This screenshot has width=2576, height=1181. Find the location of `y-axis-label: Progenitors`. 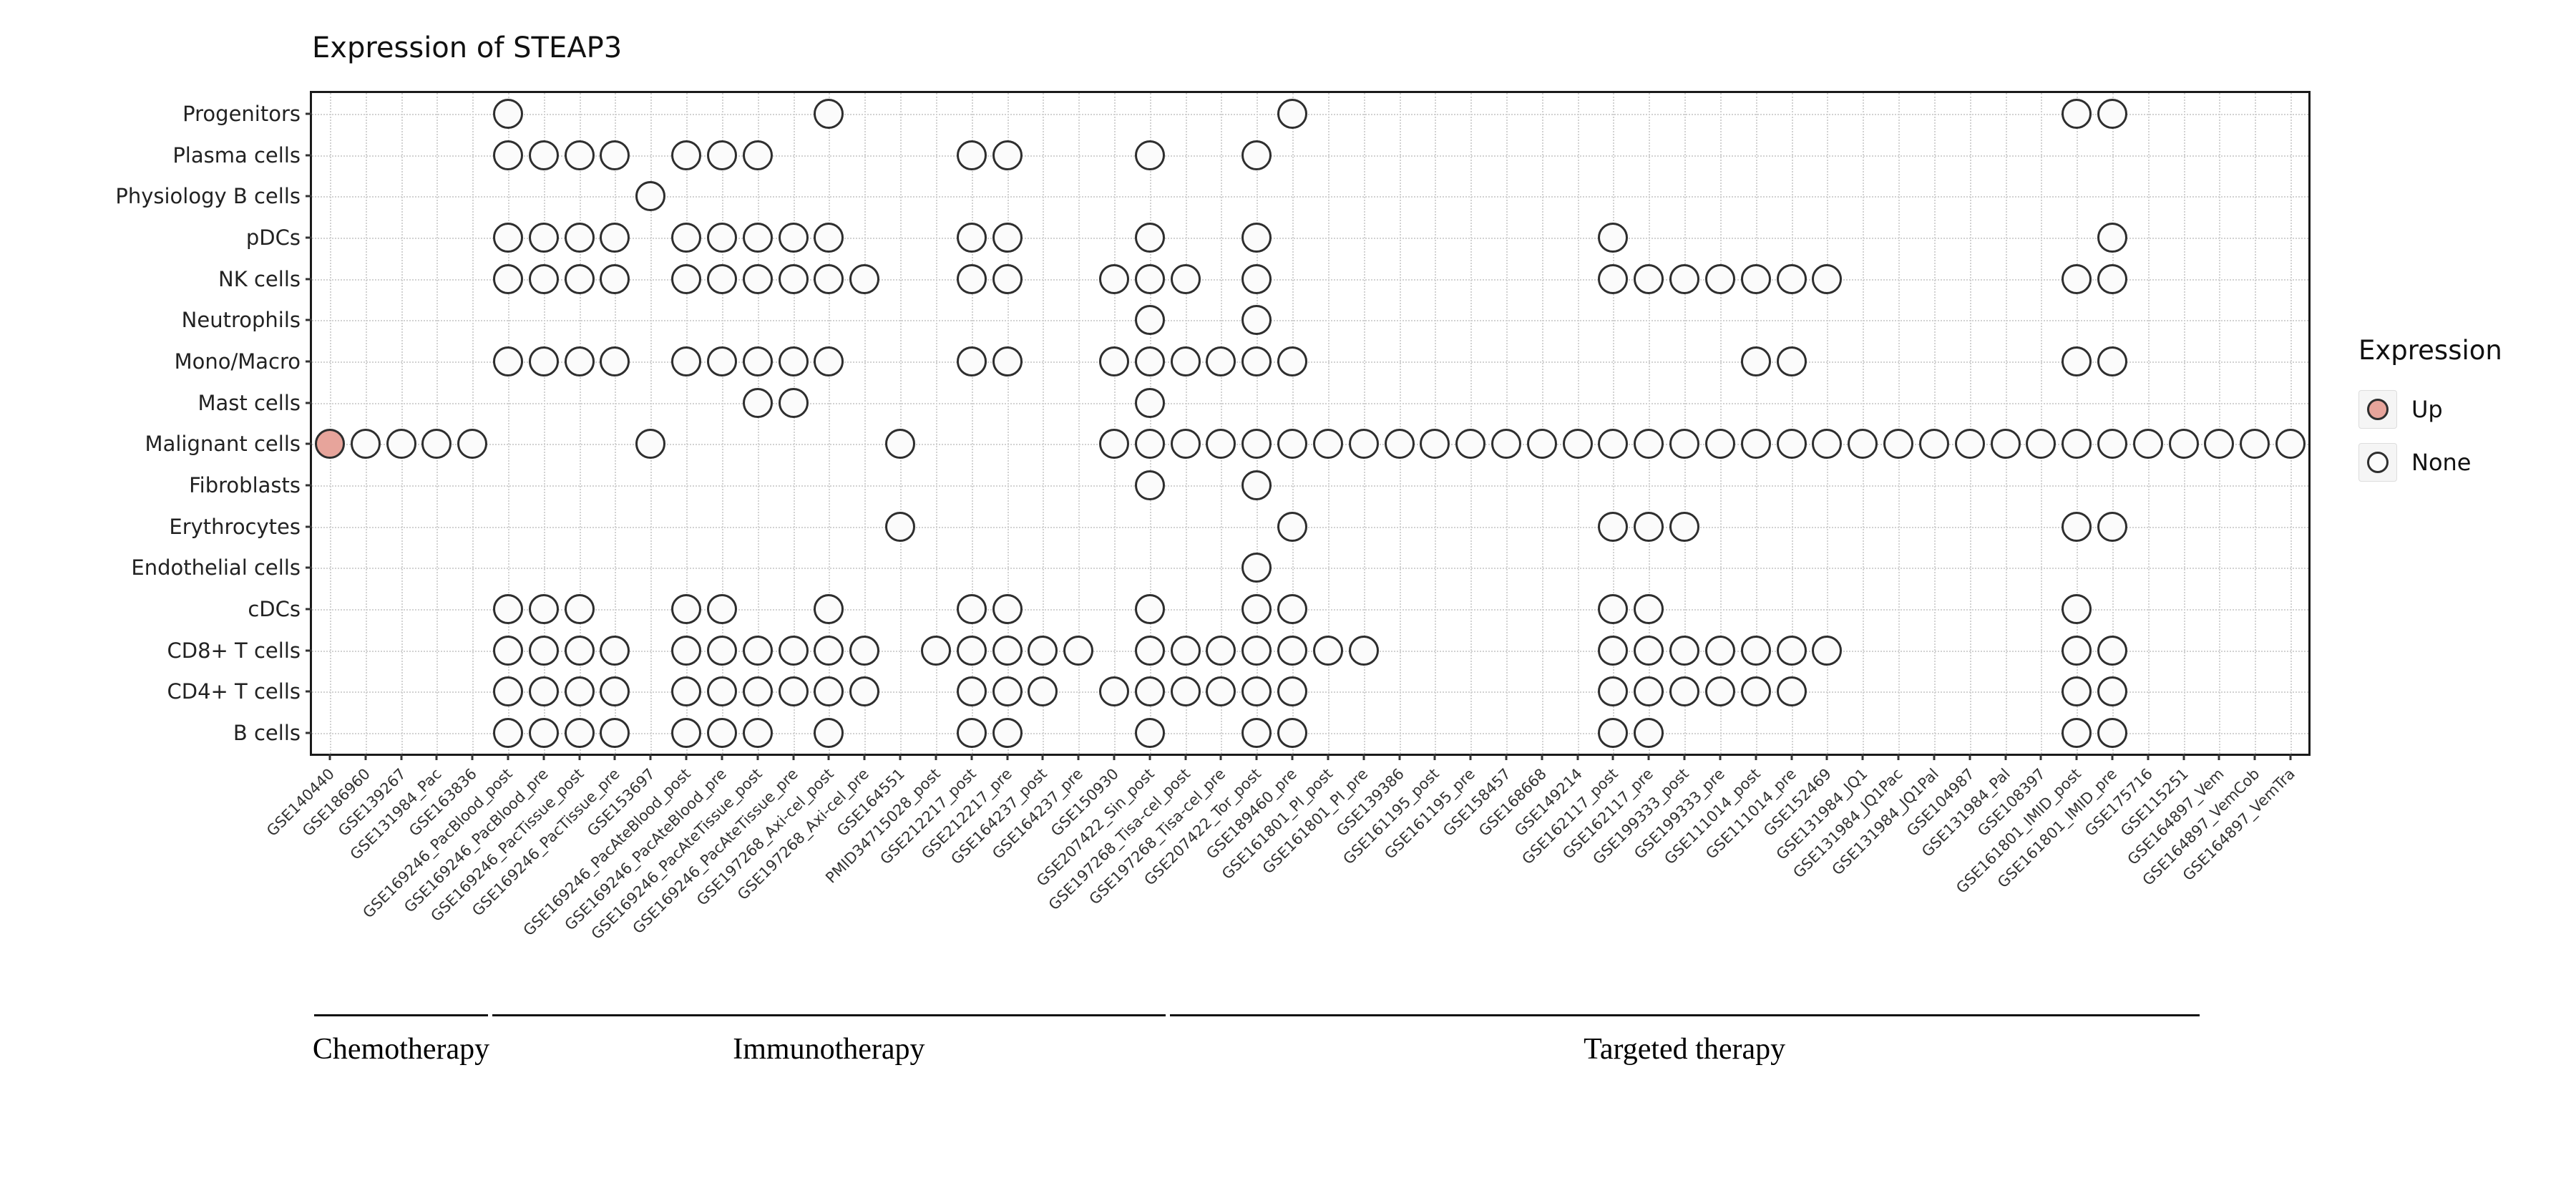

y-axis-label: Progenitors is located at coordinates (241, 113).